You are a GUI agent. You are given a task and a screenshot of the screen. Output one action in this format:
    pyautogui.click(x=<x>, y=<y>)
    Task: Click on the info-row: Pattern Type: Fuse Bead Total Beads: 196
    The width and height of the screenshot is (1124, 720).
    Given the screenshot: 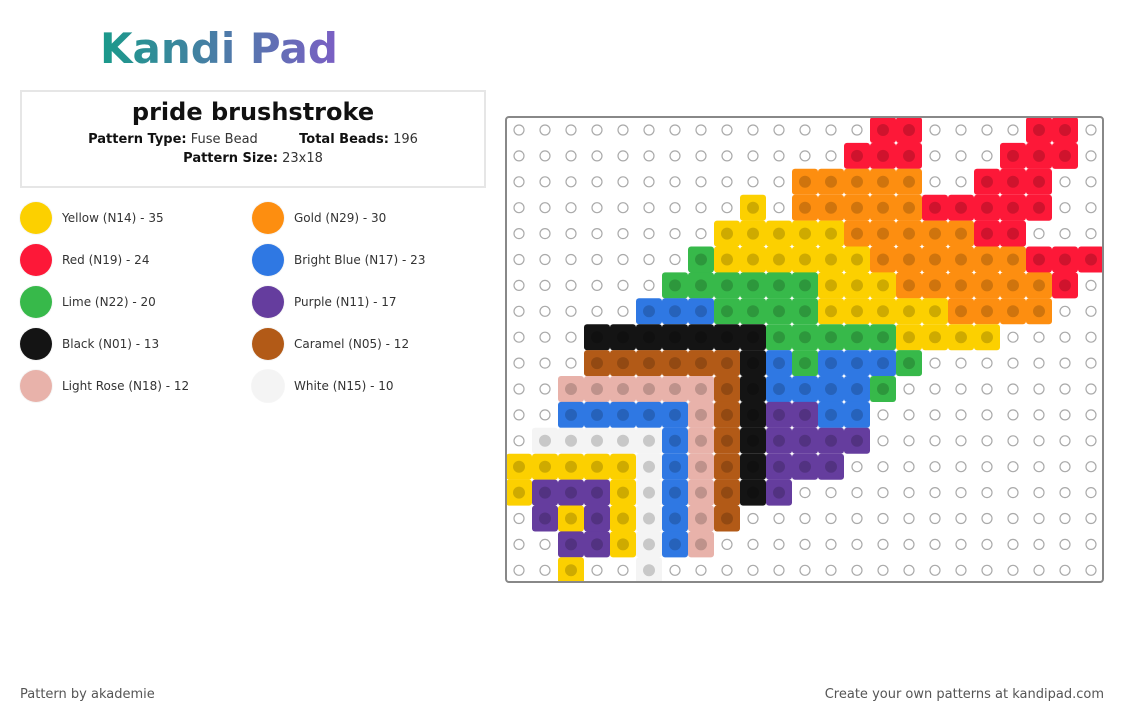 What is the action you would take?
    pyautogui.click(x=253, y=139)
    